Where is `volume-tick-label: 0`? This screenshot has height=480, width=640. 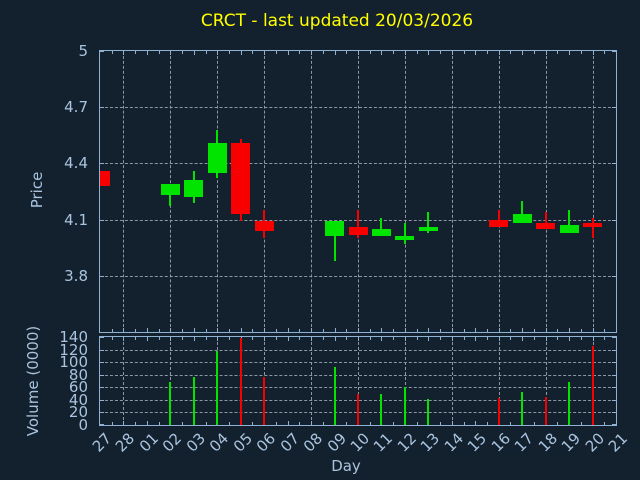 volume-tick-label: 0 is located at coordinates (83, 425).